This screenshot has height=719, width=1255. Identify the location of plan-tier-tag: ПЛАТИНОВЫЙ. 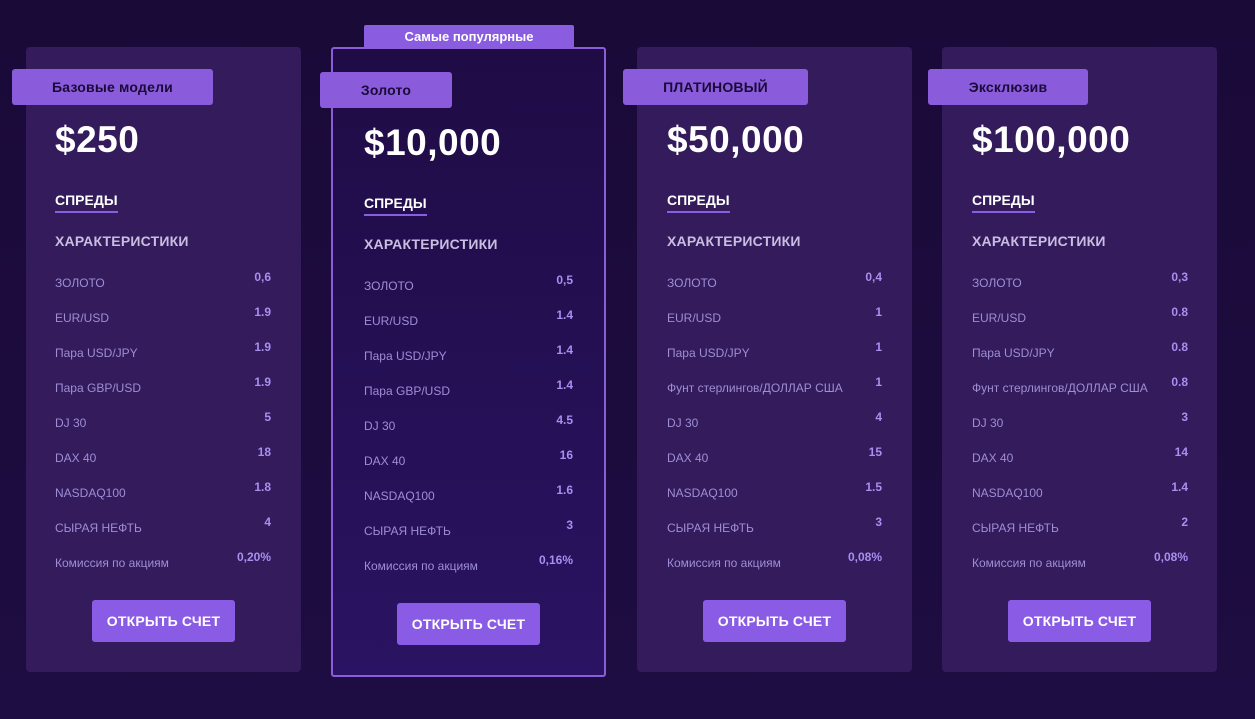
(715, 87).